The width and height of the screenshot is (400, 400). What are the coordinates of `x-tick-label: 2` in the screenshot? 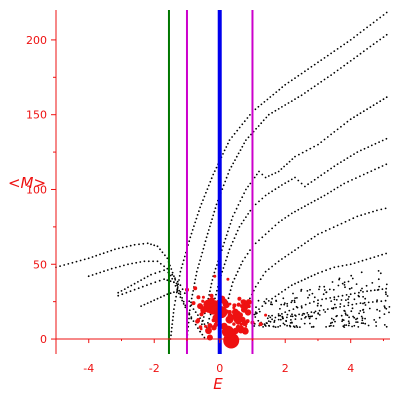 It's located at (285, 368).